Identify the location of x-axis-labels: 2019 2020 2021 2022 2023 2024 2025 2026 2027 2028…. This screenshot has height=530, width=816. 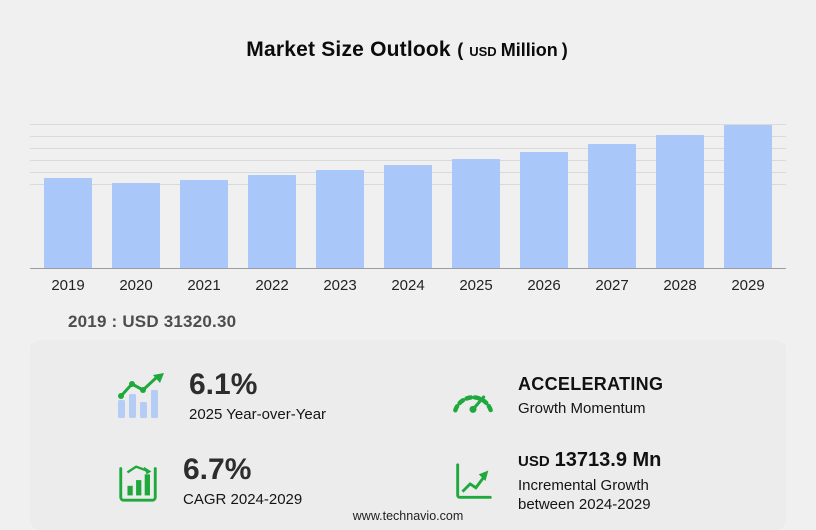
(408, 285).